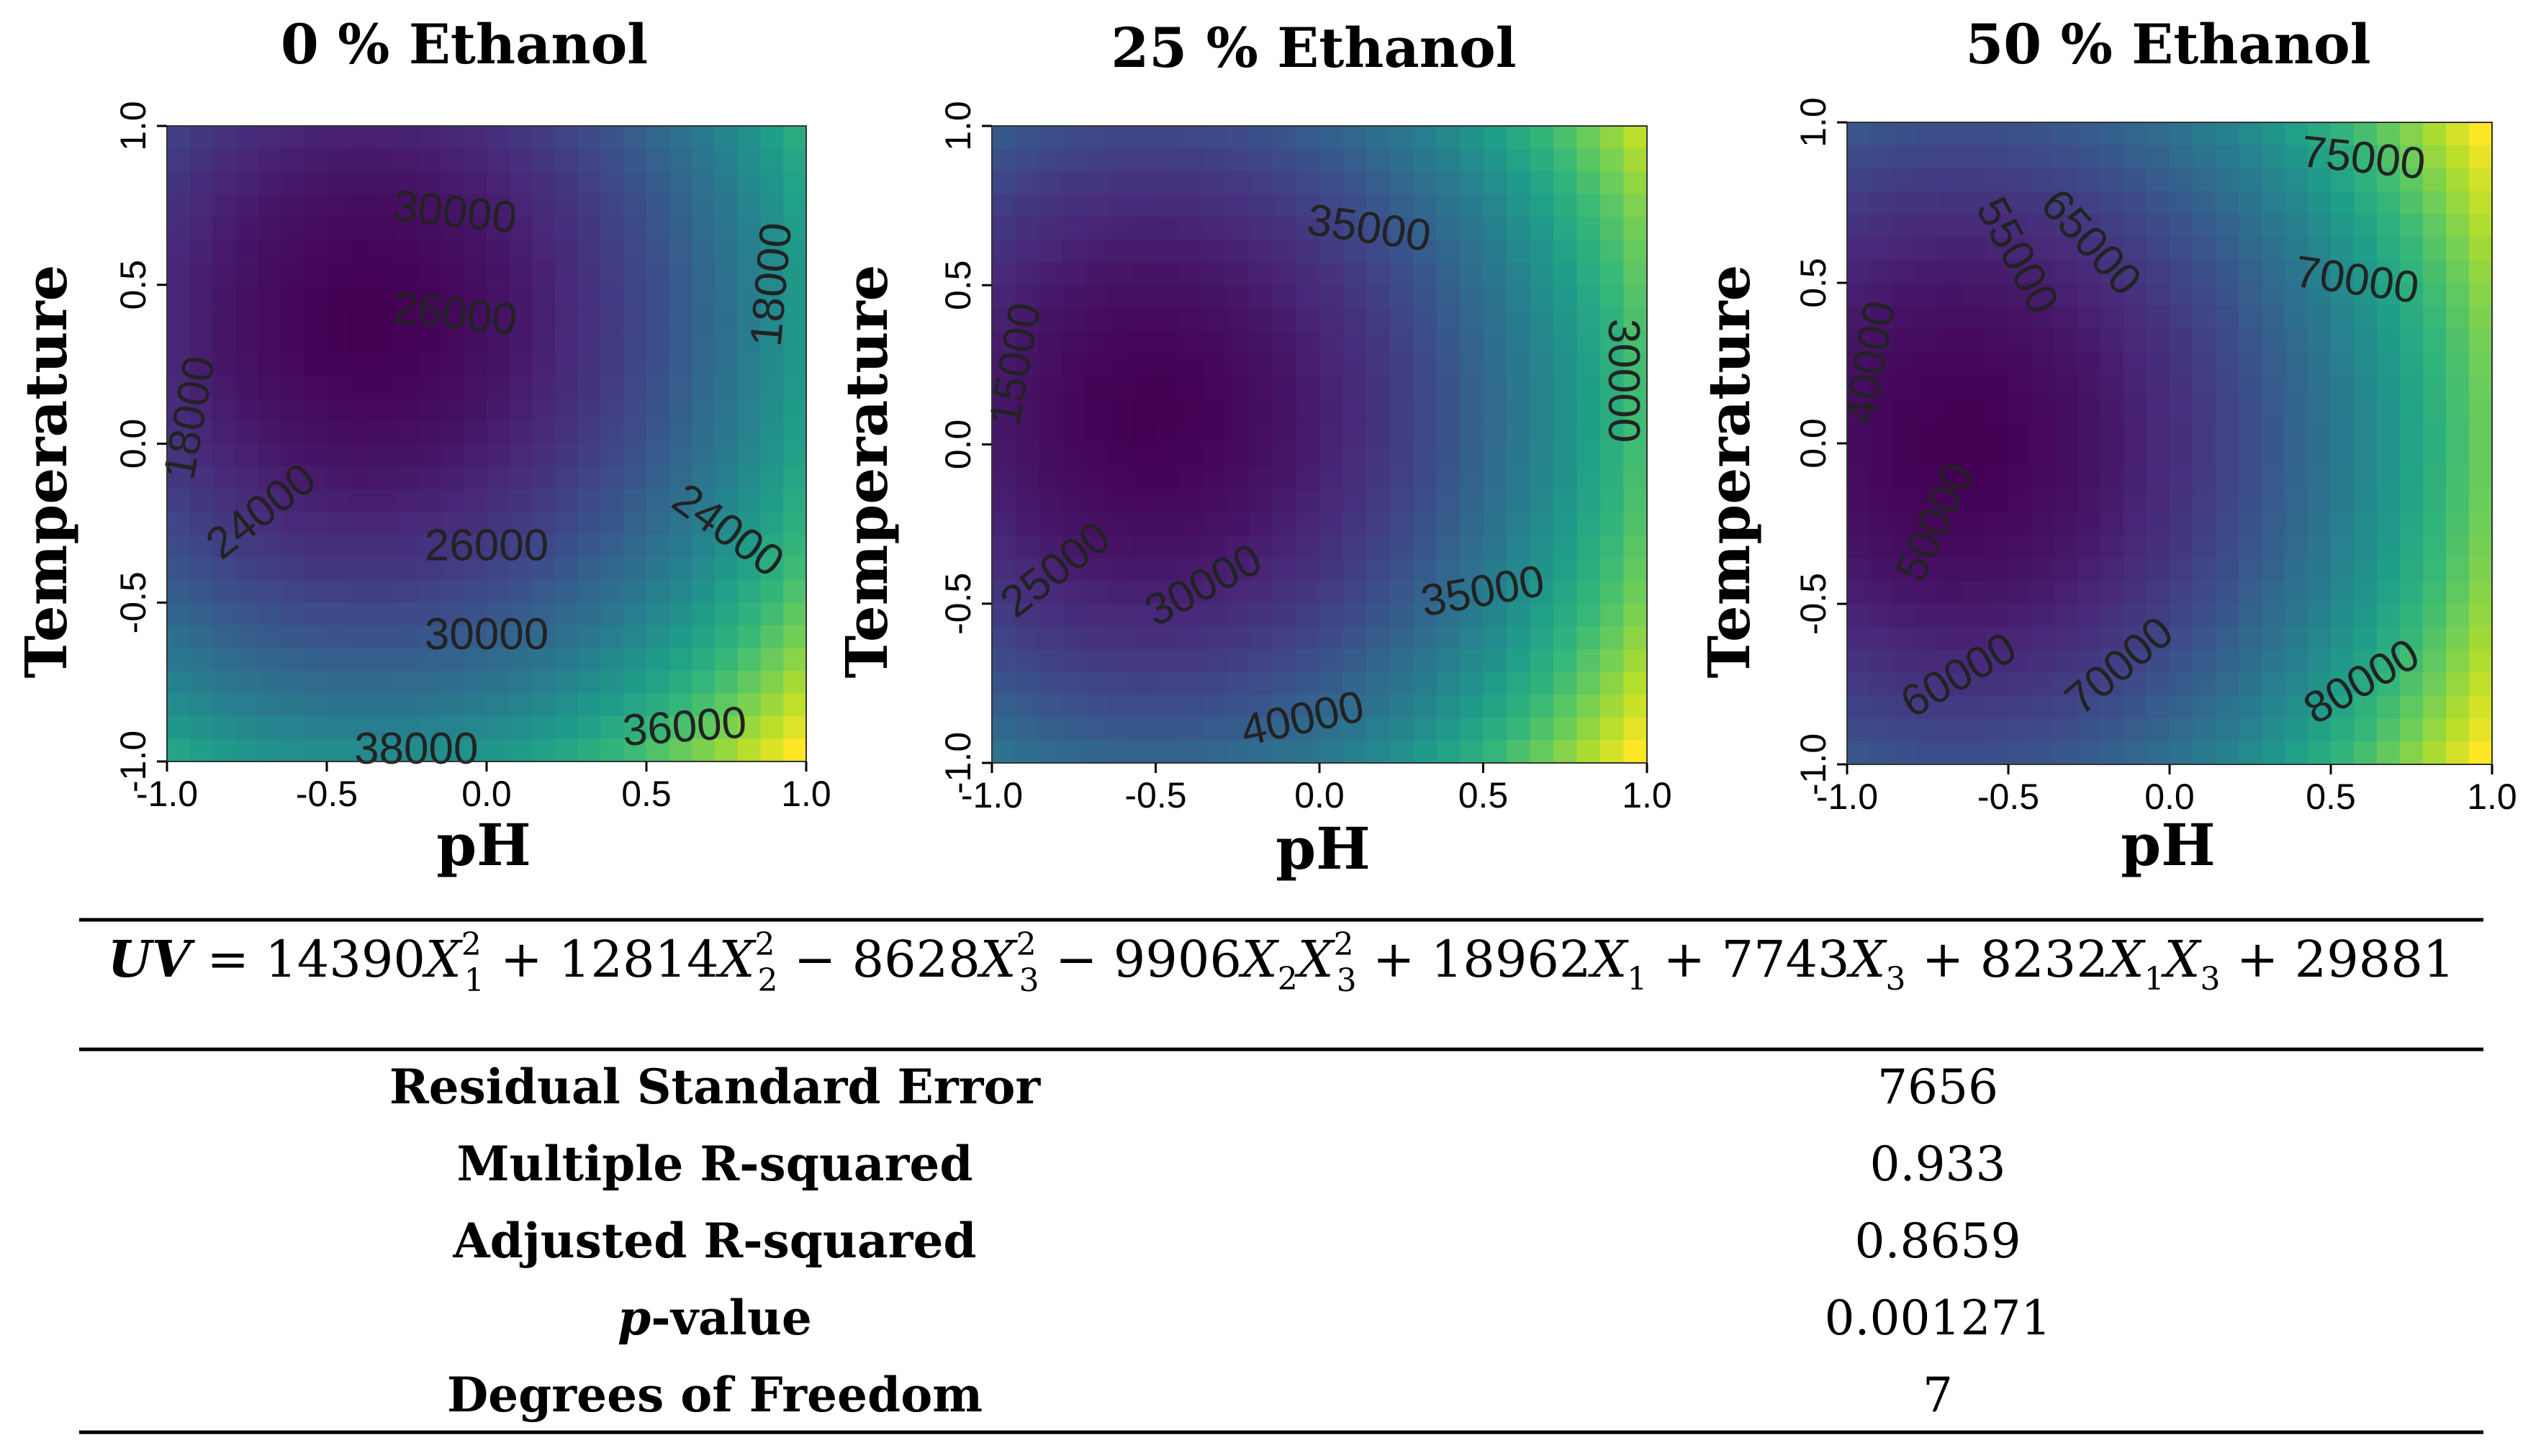 The image size is (2541, 1456). Describe the element at coordinates (646, 794) in the screenshot. I see `x-tick-label: 0.5` at that location.